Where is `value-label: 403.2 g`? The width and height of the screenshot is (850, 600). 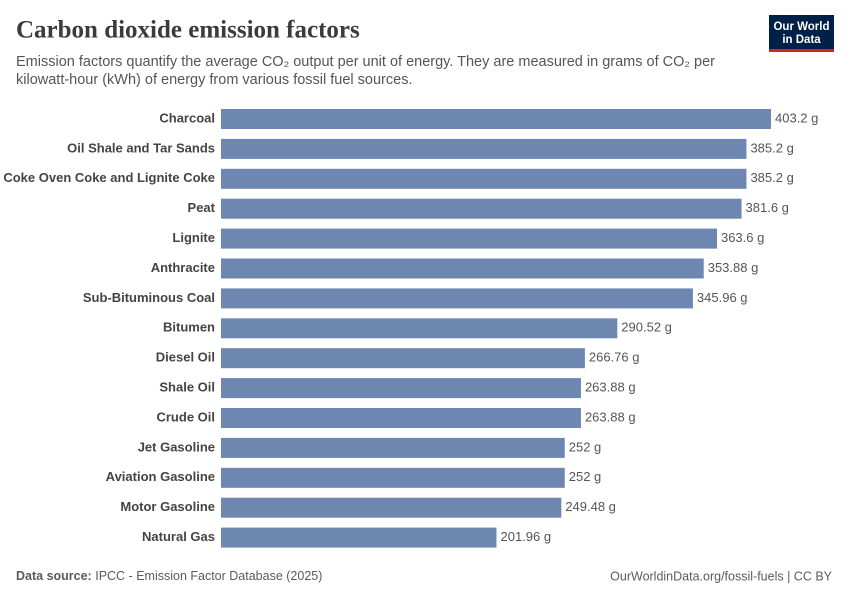 value-label: 403.2 g is located at coordinates (796, 117).